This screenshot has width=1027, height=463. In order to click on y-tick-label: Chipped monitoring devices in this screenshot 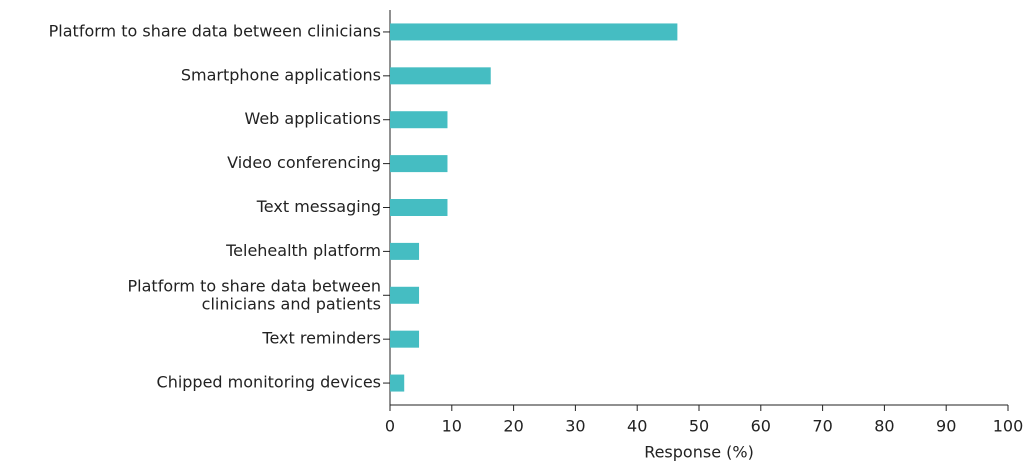, I will do `click(269, 382)`.